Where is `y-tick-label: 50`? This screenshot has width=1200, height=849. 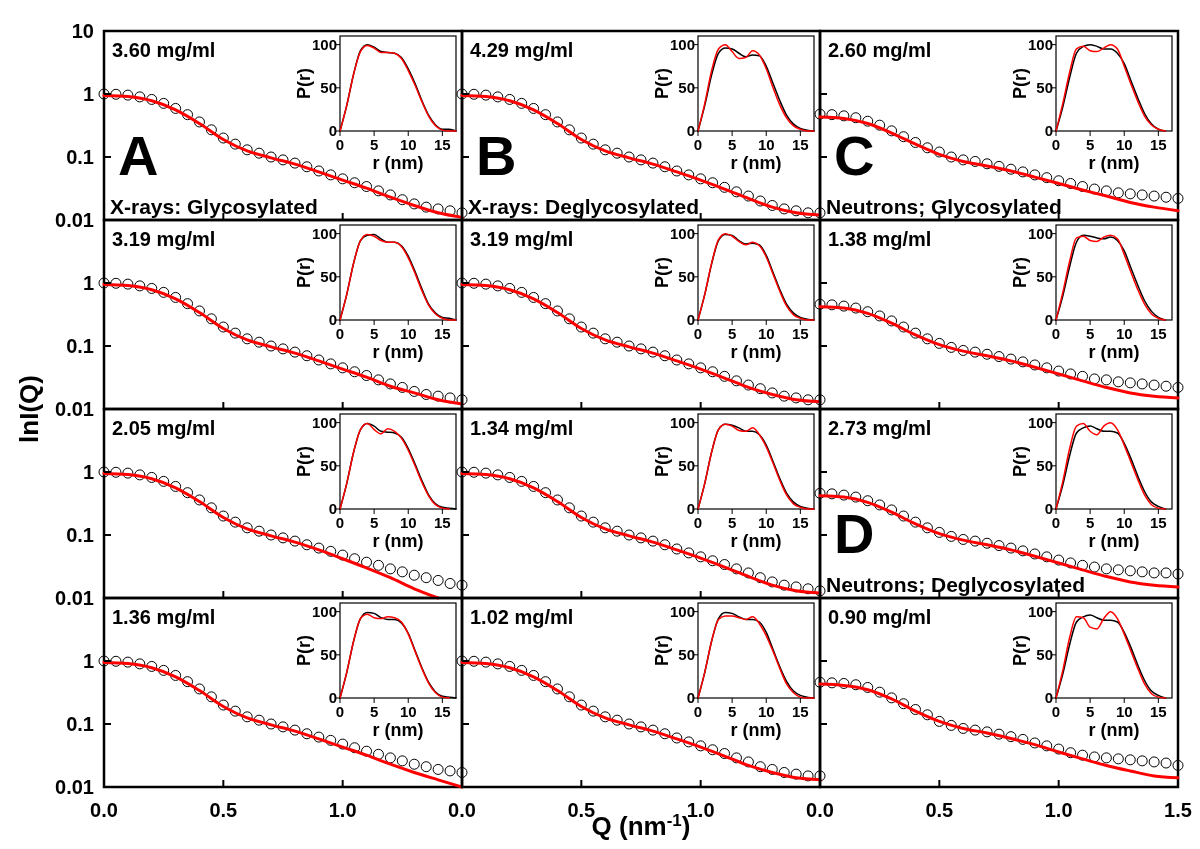 y-tick-label: 50 is located at coordinates (1044, 655).